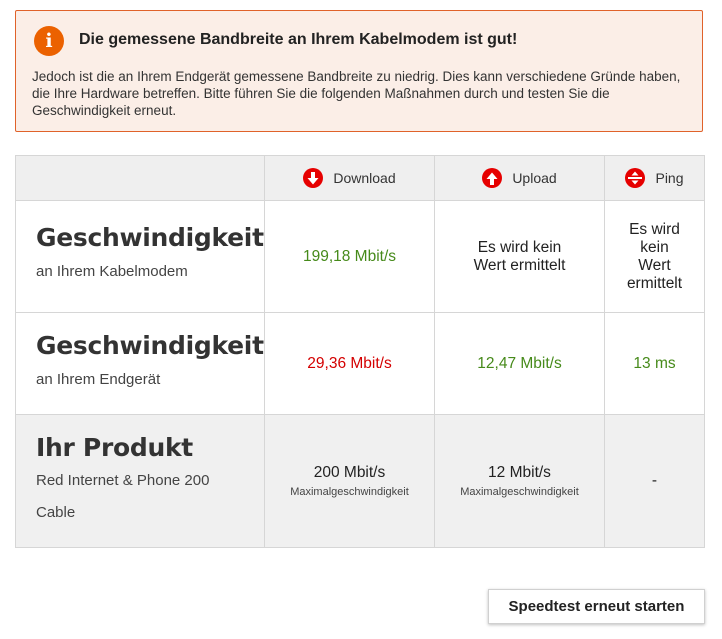 The height and width of the screenshot is (639, 722). What do you see at coordinates (114, 447) in the screenshot?
I see `row-title: Ihr Produkt` at bounding box center [114, 447].